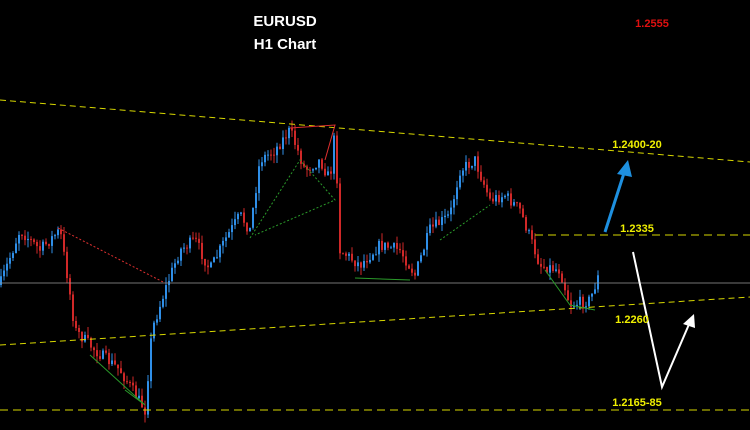 This screenshot has width=750, height=430. Describe the element at coordinates (375, 131) in the screenshot. I see `upper-channel` at that location.